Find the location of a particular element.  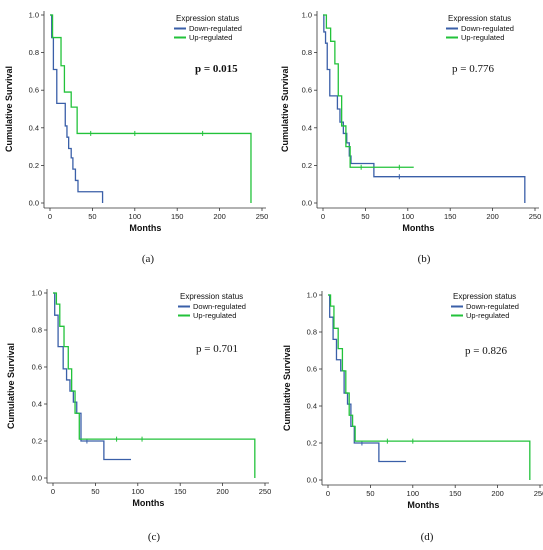

panel-label: (a) is located at coordinates (148, 259).